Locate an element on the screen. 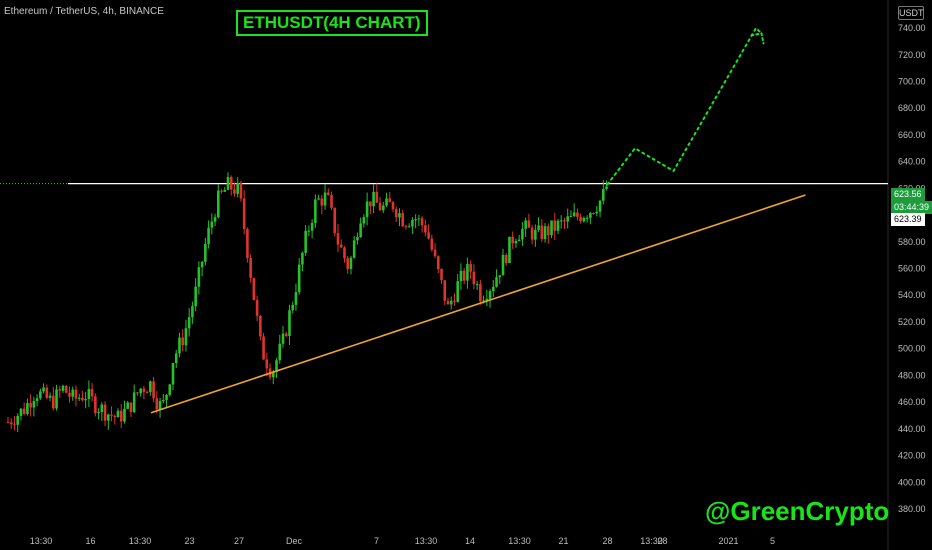  y-tick-label: 680.00 is located at coordinates (912, 108).